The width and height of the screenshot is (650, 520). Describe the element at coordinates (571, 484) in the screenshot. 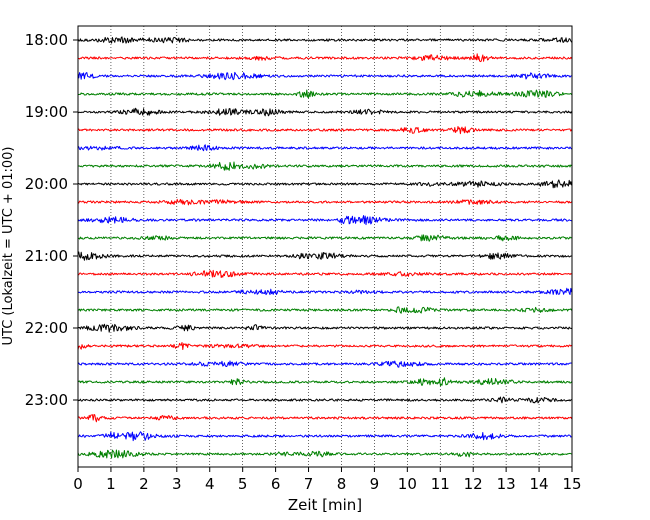

I see `x-tick-label: 15` at that location.